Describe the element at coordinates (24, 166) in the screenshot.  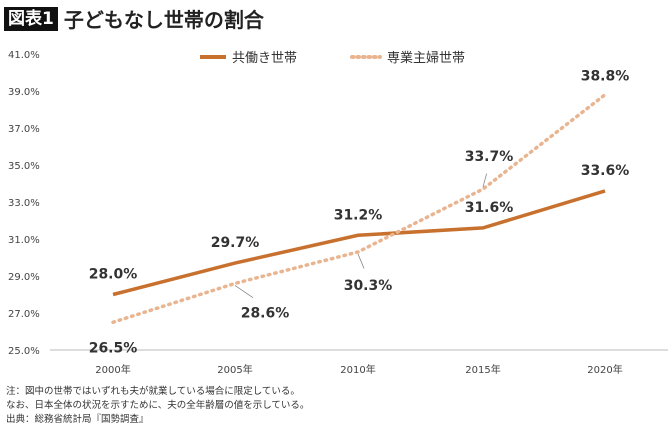
I see `y-tick-label: 35.0%` at that location.